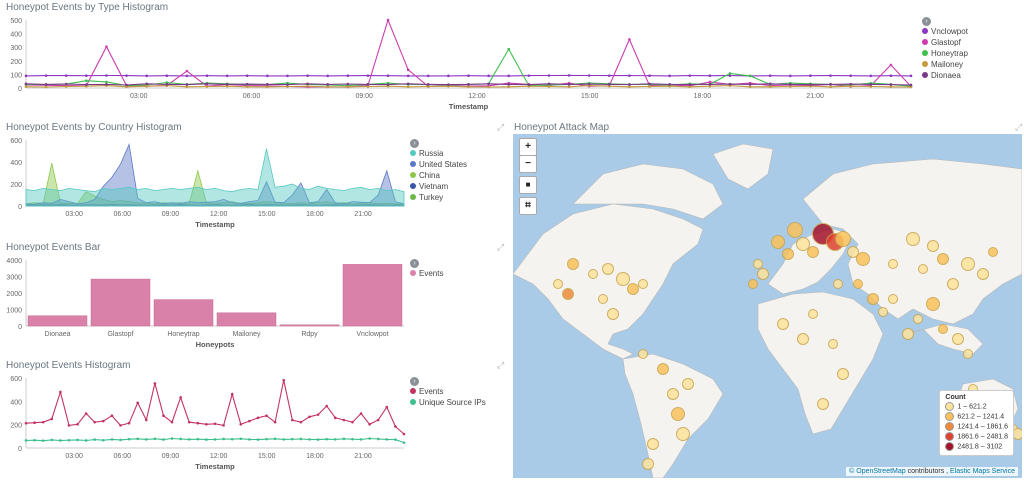  I want to click on legend-item: Dionaea, so click(945, 75).